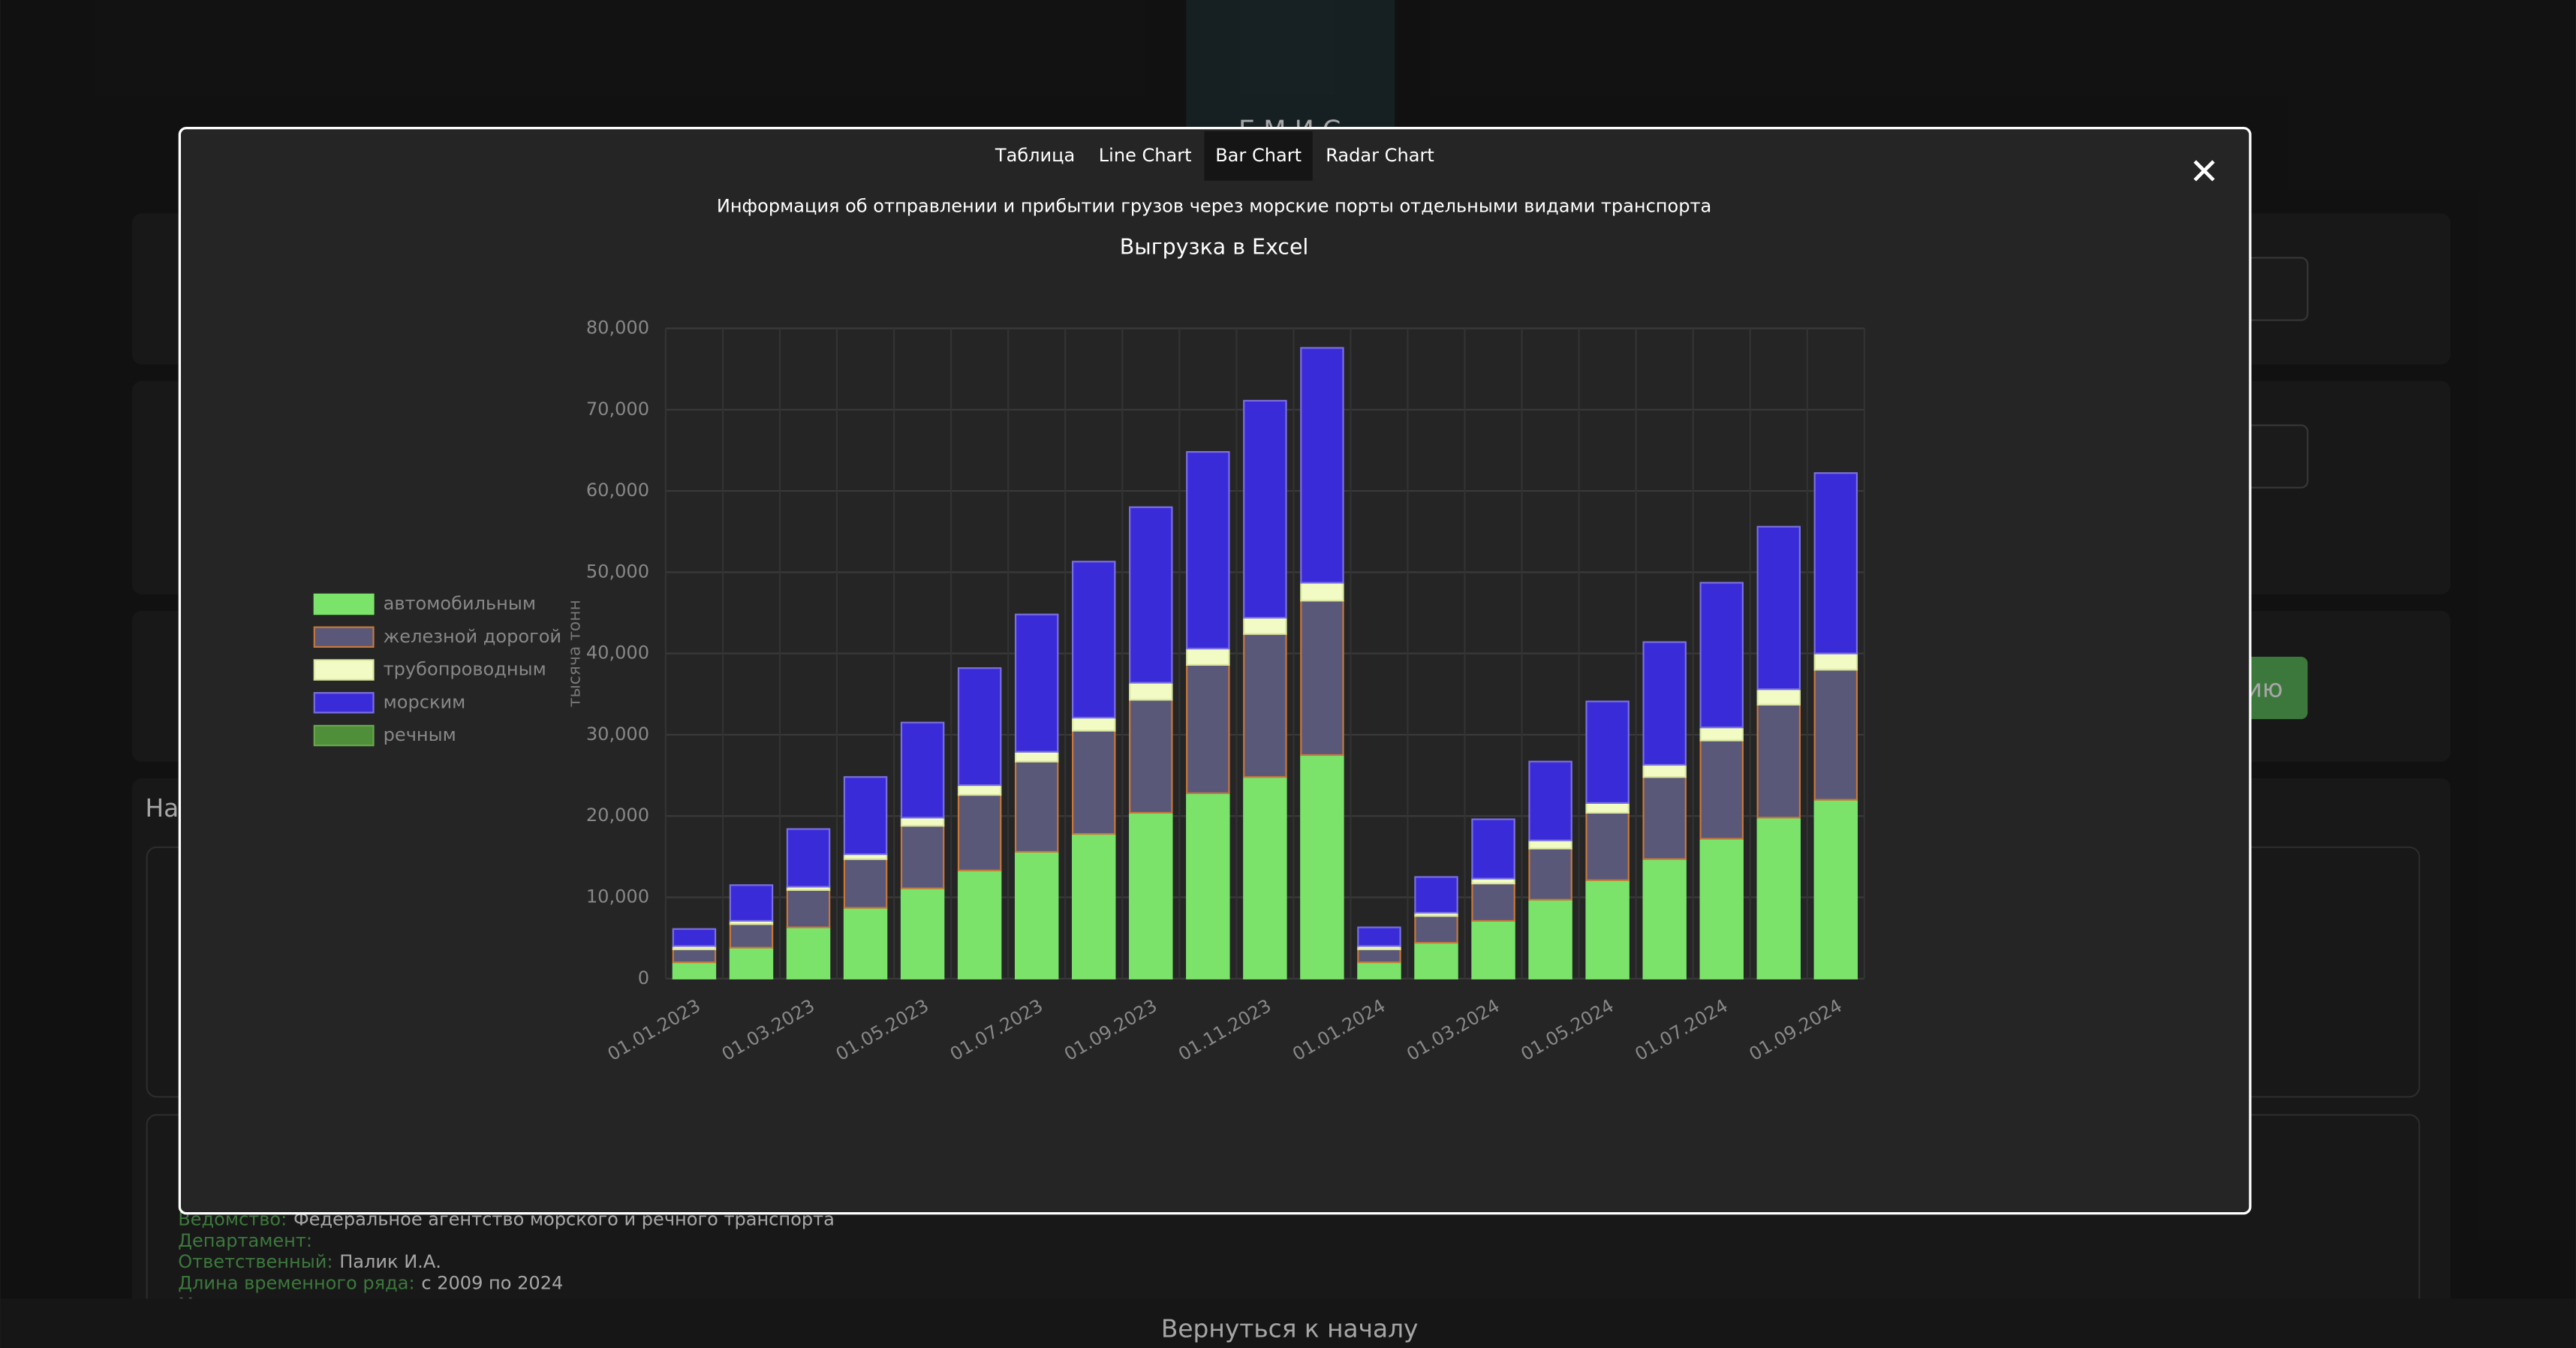 The image size is (2576, 1348). What do you see at coordinates (472, 636) in the screenshot?
I see `legend-label: железной дорогой` at bounding box center [472, 636].